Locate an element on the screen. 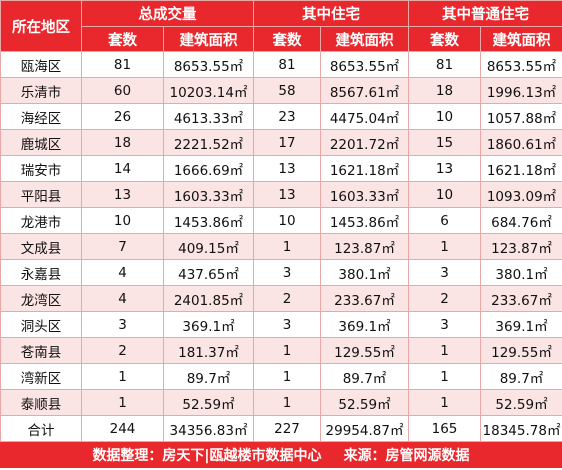 Image resolution: width=562 pixels, height=470 pixels. footer-source: 来源：房管网源数据 is located at coordinates (406, 456).